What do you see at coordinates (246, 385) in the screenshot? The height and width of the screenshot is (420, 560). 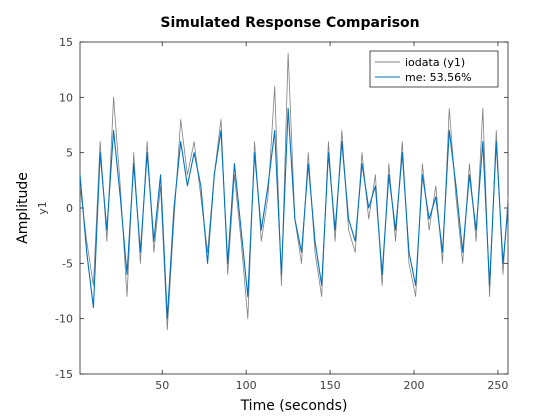 I see `x-tick-label: 100` at bounding box center [246, 385].